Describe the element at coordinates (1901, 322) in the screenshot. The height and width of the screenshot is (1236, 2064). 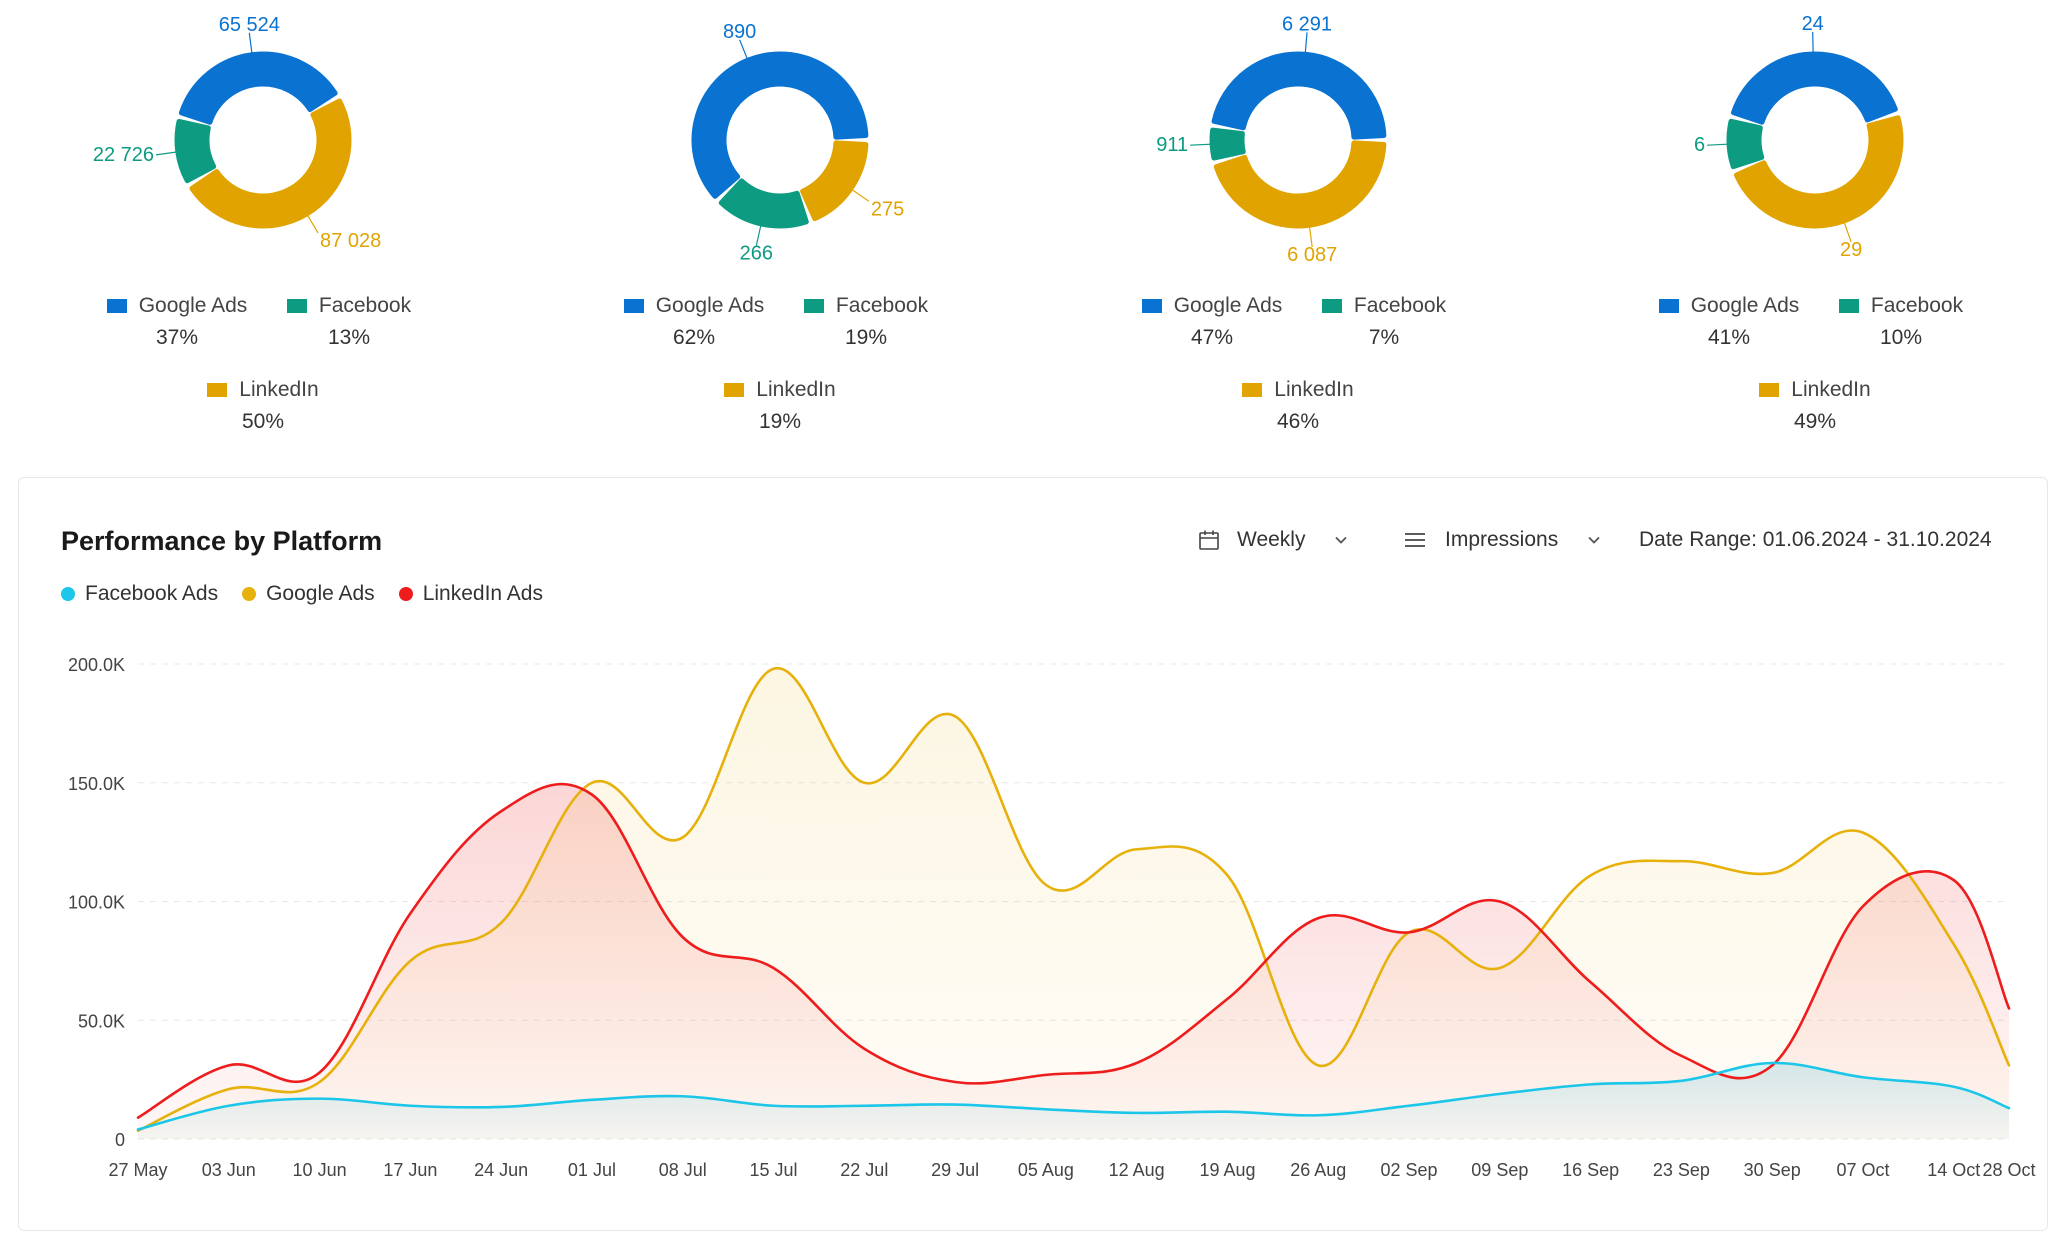
I see `donut-legend-item-facebook: Facebook 10%` at that location.